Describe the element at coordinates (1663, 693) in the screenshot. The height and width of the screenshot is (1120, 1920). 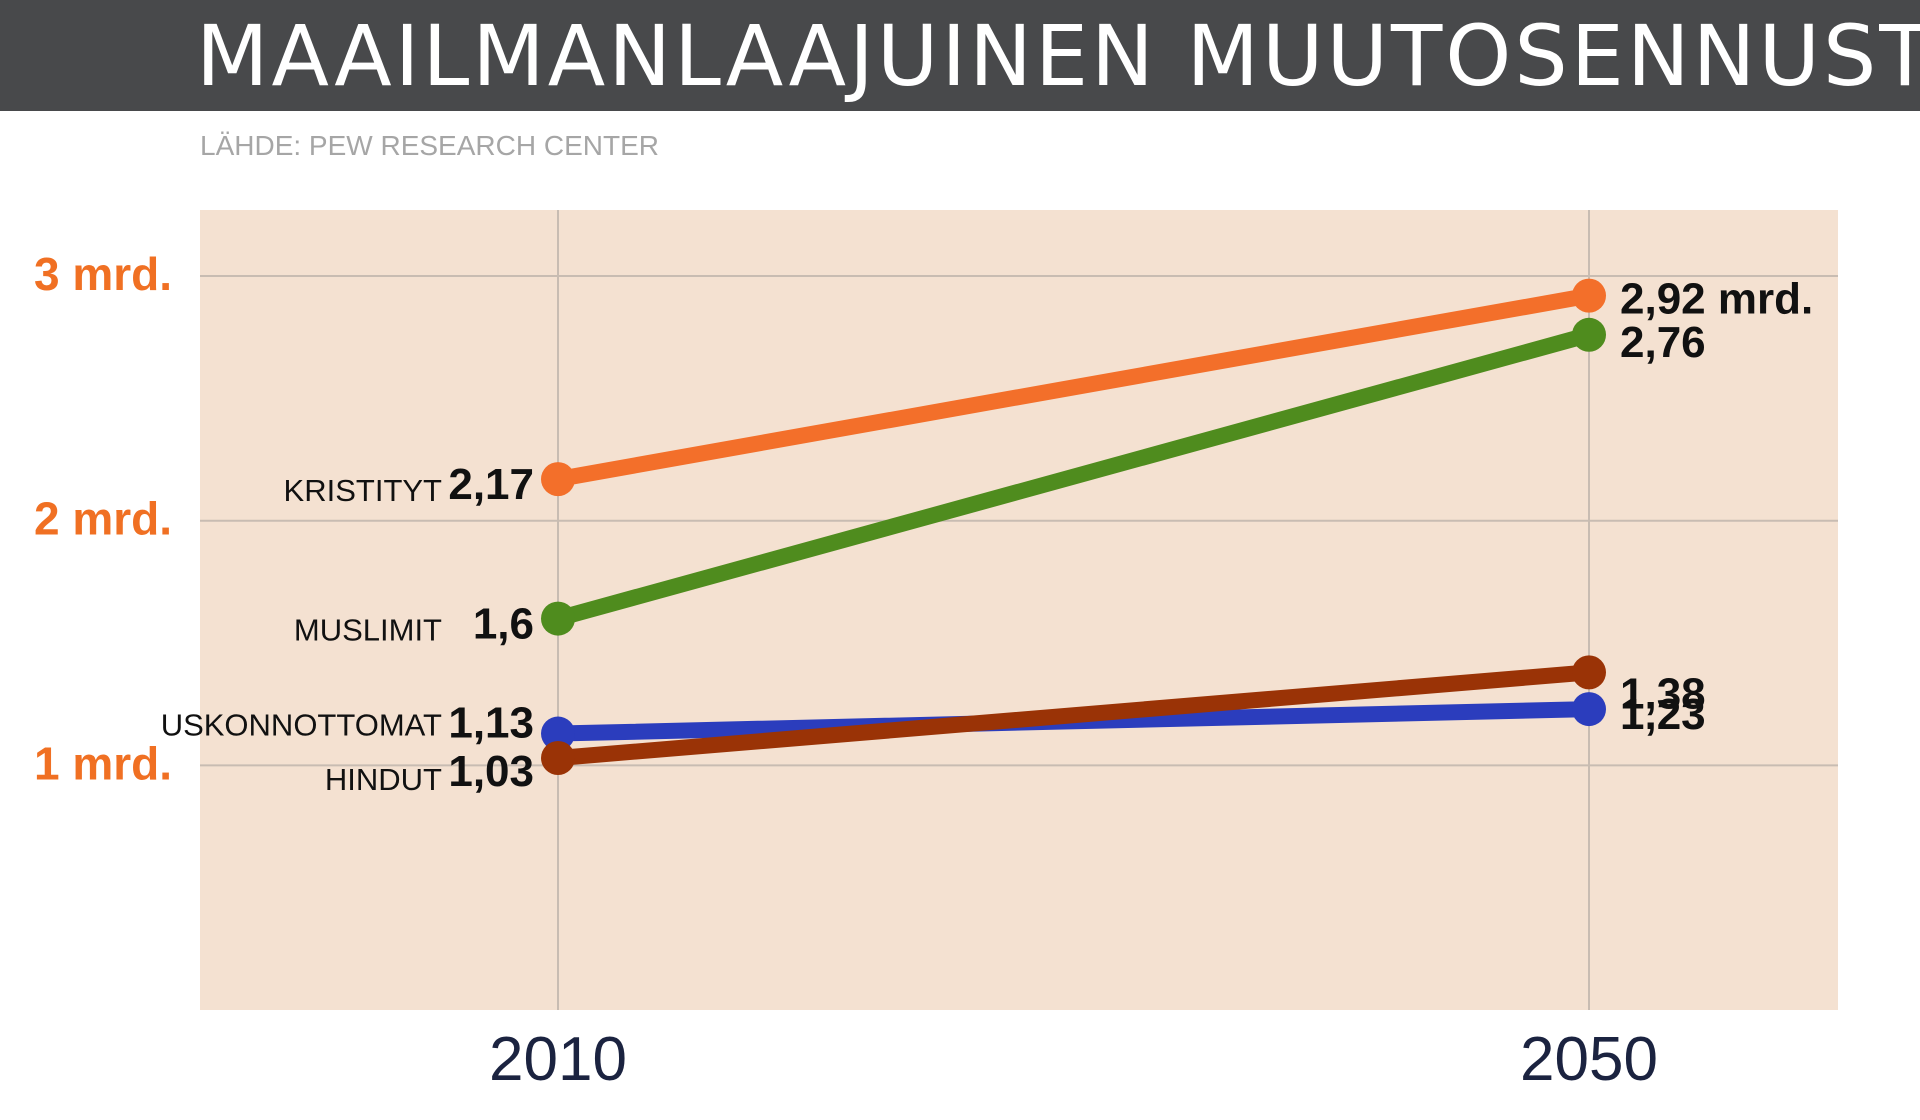
I see `value-label-2050: 1,38` at that location.